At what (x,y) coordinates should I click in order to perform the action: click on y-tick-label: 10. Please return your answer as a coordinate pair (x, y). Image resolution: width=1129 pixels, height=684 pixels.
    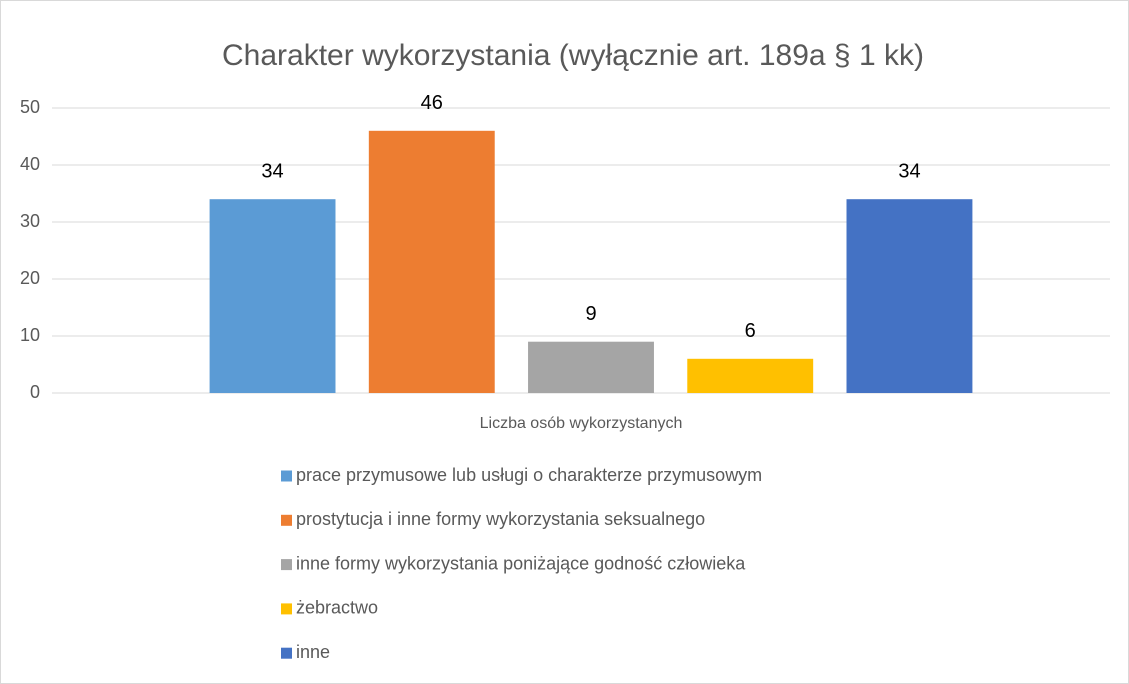
    Looking at the image, I should click on (30, 335).